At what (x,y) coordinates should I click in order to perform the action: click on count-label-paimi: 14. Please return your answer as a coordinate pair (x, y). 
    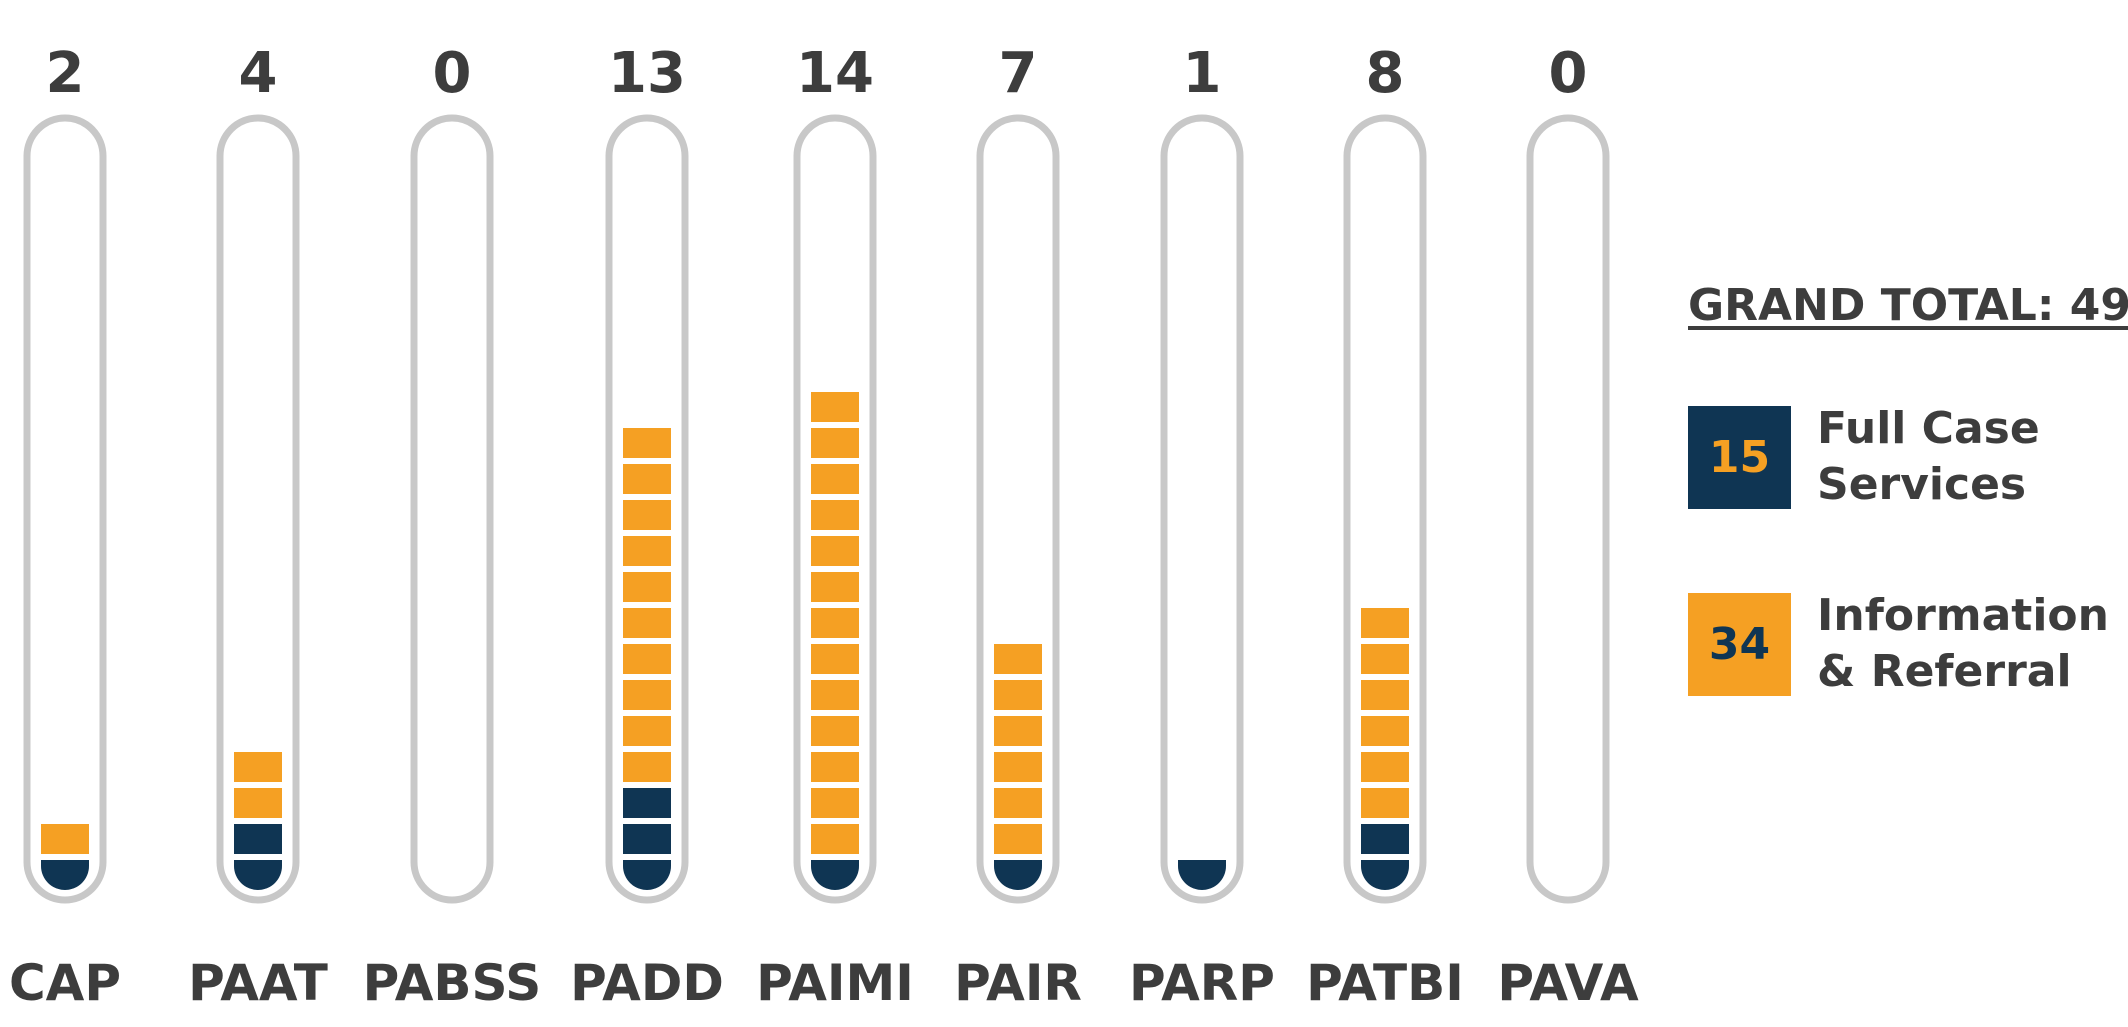
    Looking at the image, I should click on (835, 73).